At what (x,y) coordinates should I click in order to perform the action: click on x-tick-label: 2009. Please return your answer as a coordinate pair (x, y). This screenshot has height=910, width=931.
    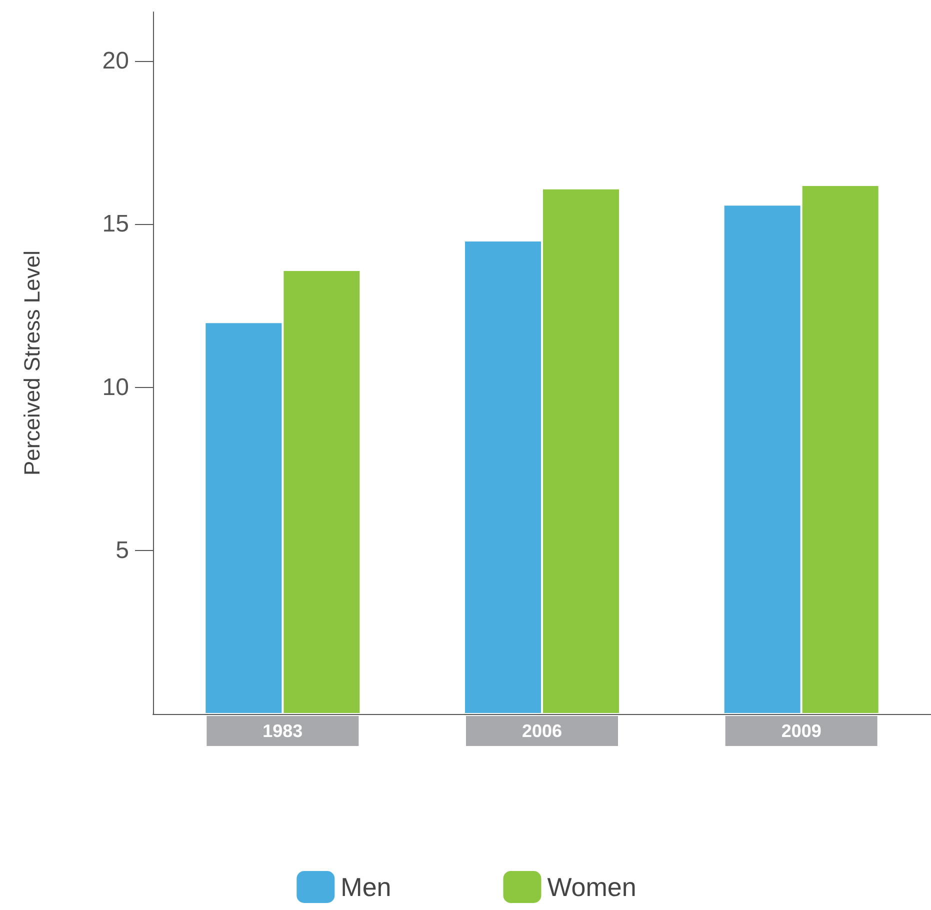
    Looking at the image, I should click on (801, 731).